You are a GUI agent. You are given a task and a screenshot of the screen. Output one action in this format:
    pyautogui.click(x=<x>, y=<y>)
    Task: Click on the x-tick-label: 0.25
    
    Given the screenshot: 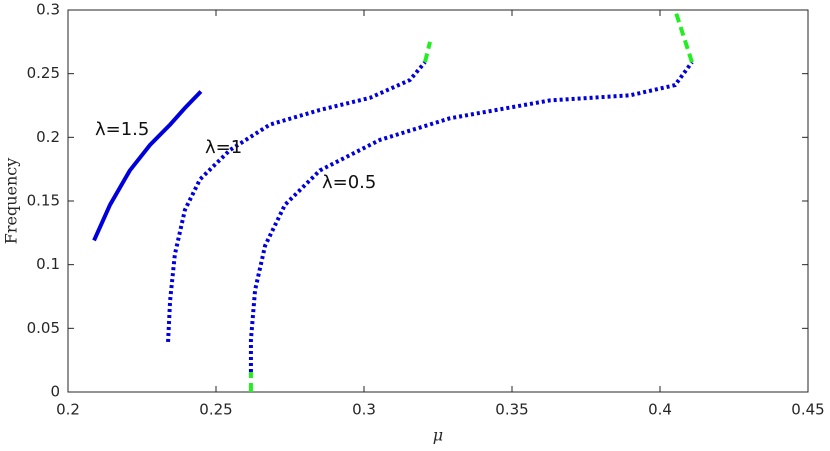 What is the action you would take?
    pyautogui.click(x=215, y=410)
    